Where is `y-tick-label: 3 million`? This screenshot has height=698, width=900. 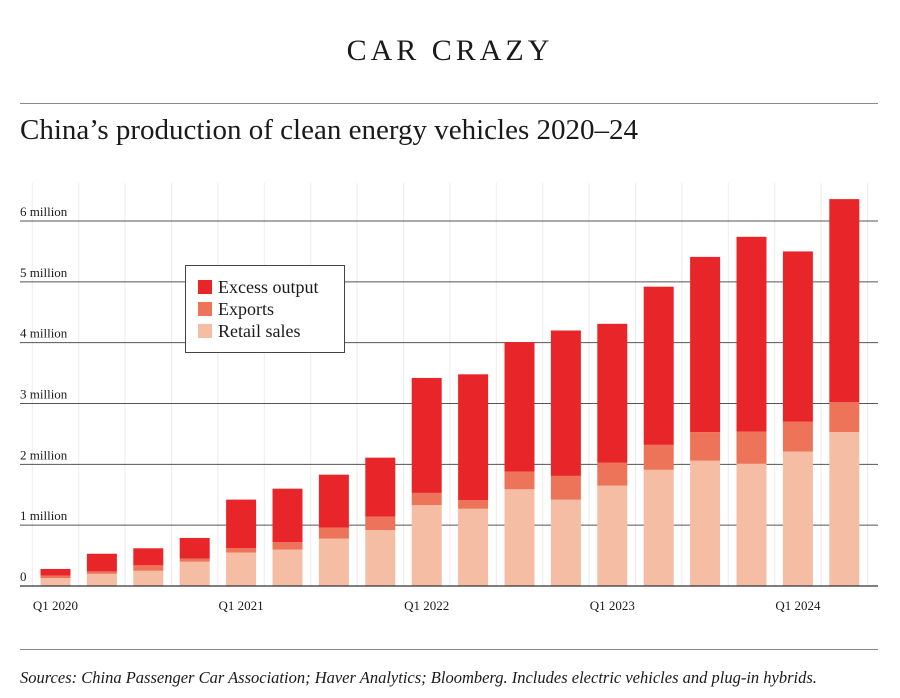 y-tick-label: 3 million is located at coordinates (44, 394).